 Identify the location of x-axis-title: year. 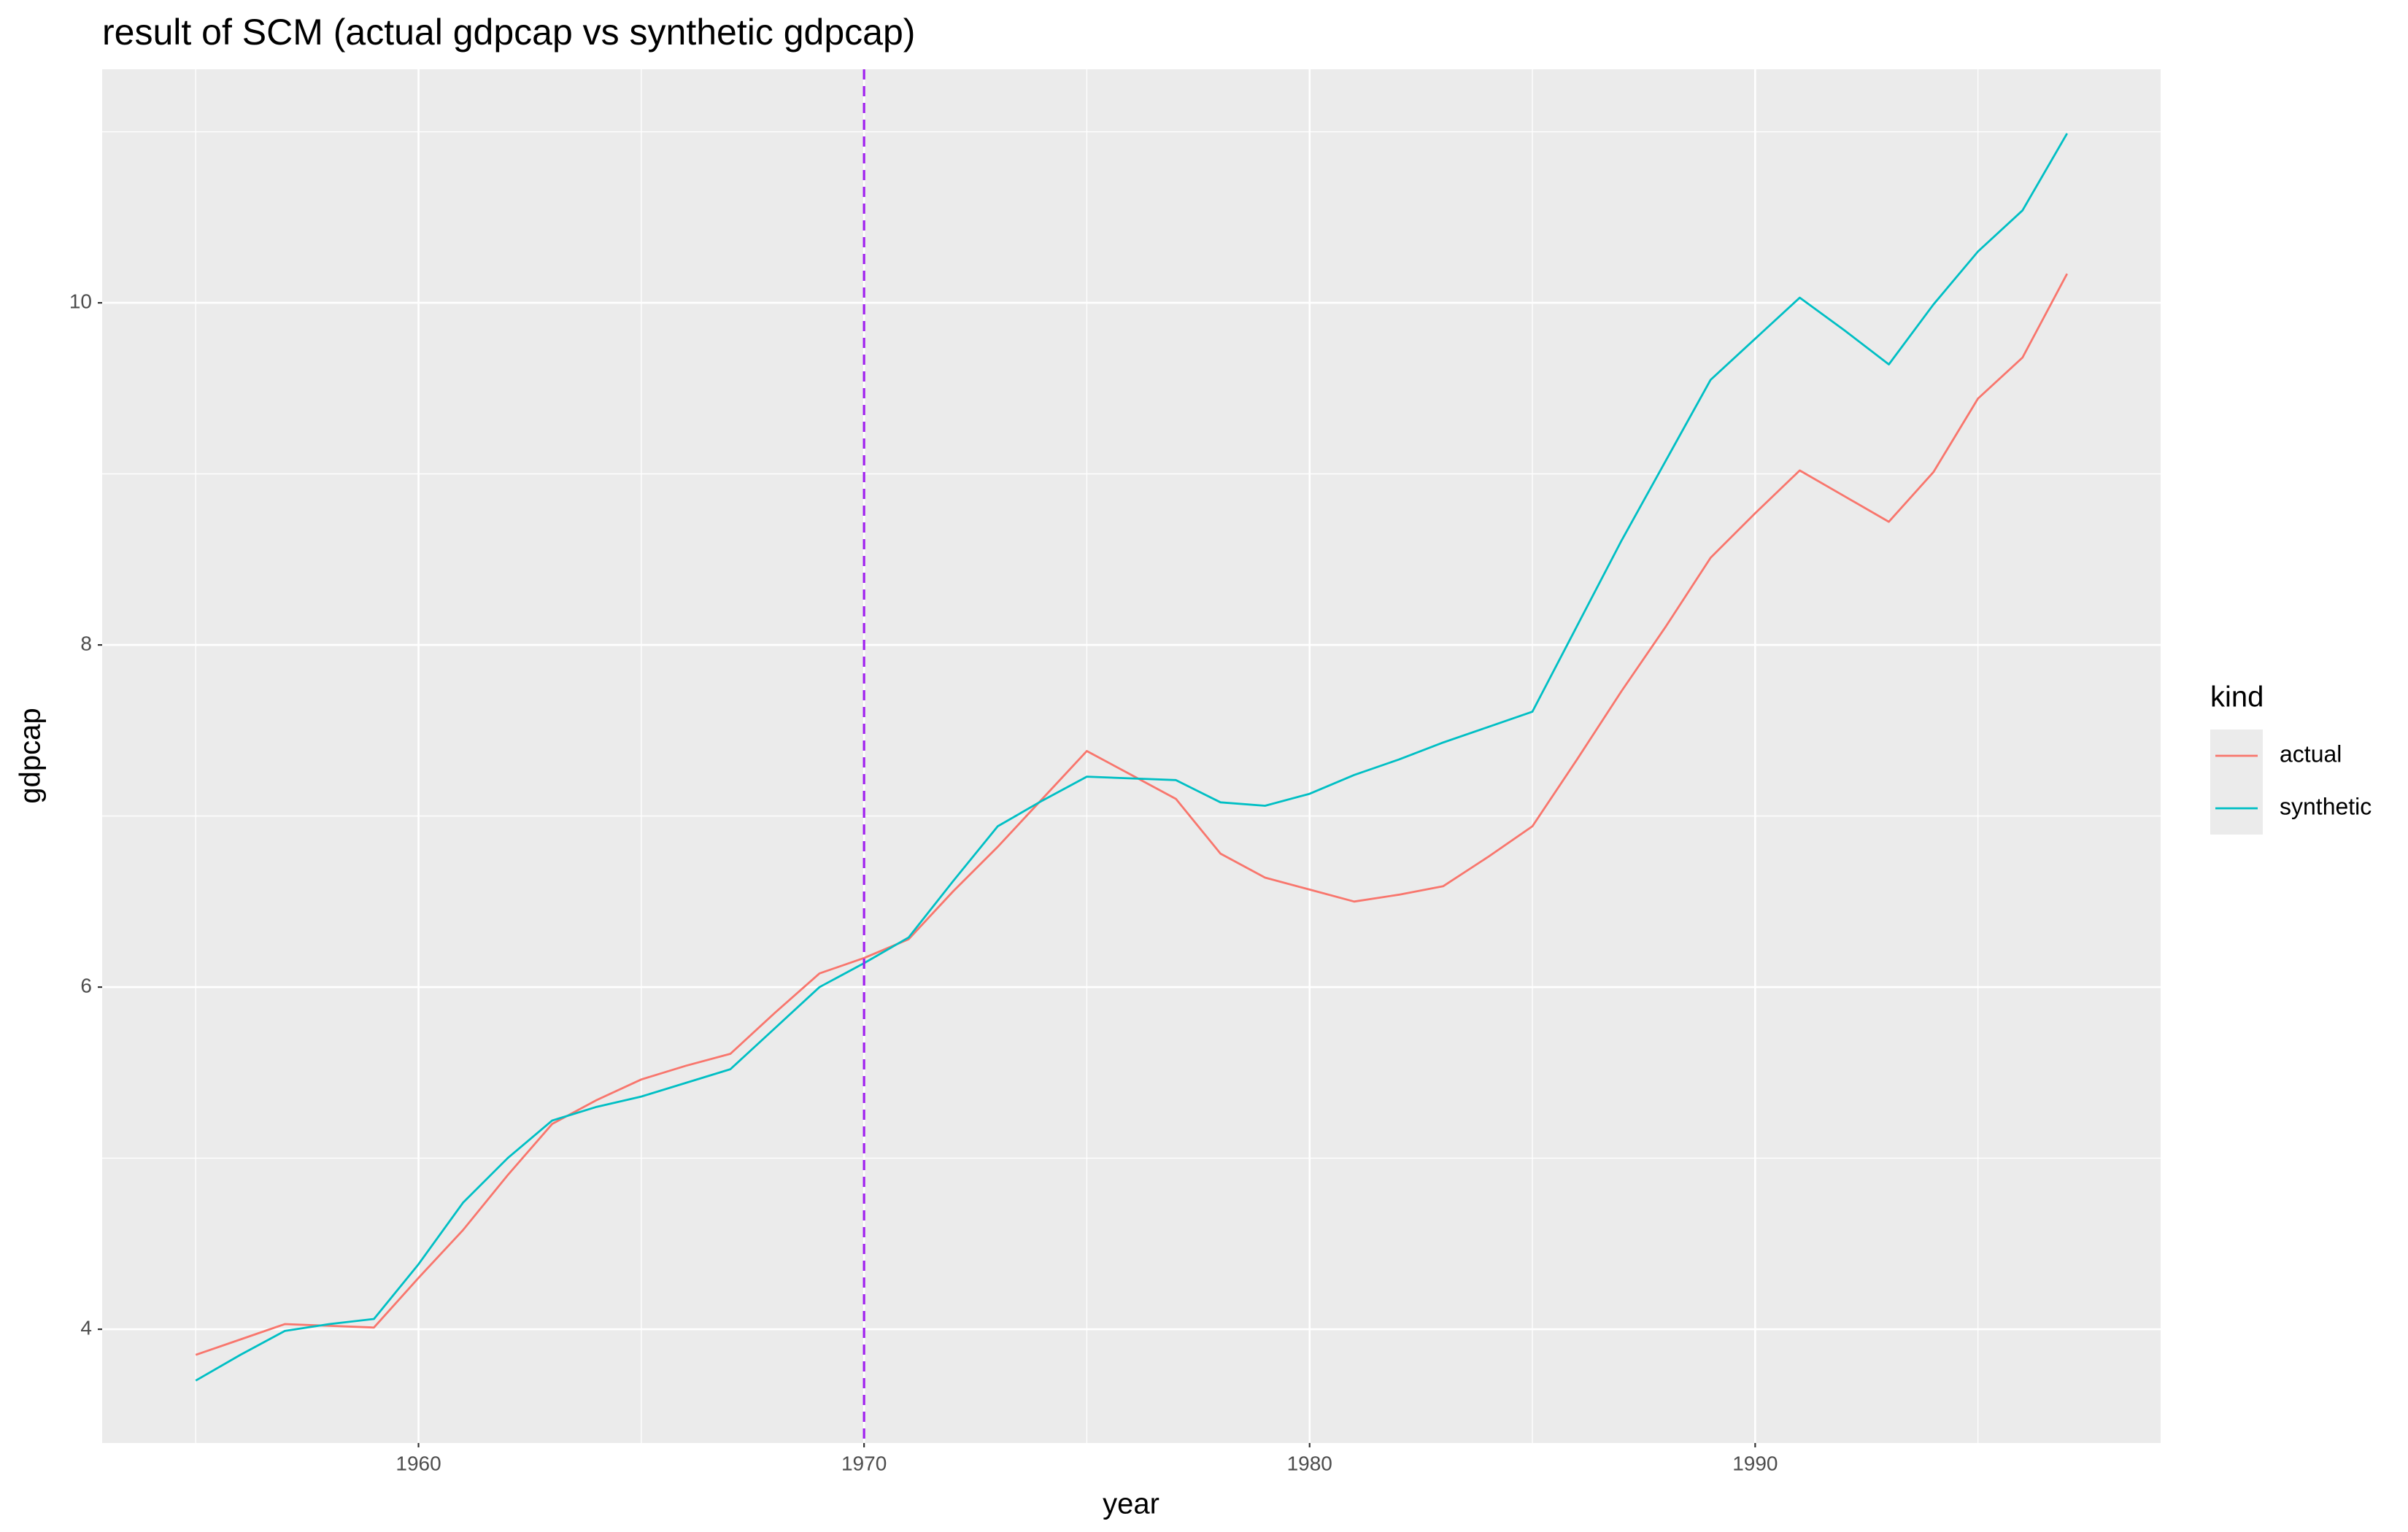
(1131, 1504).